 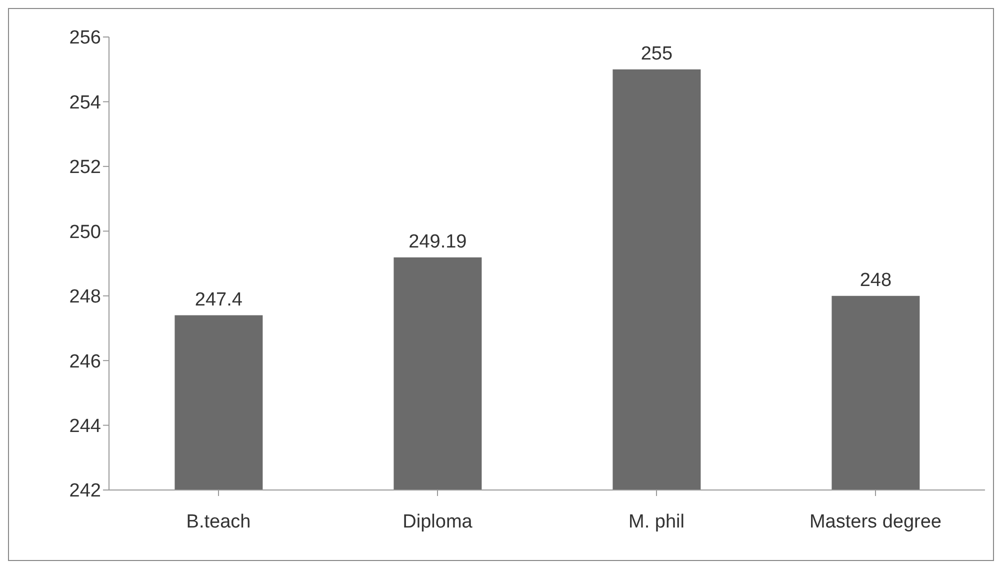 I want to click on y-tick-label: 248, so click(x=85, y=297).